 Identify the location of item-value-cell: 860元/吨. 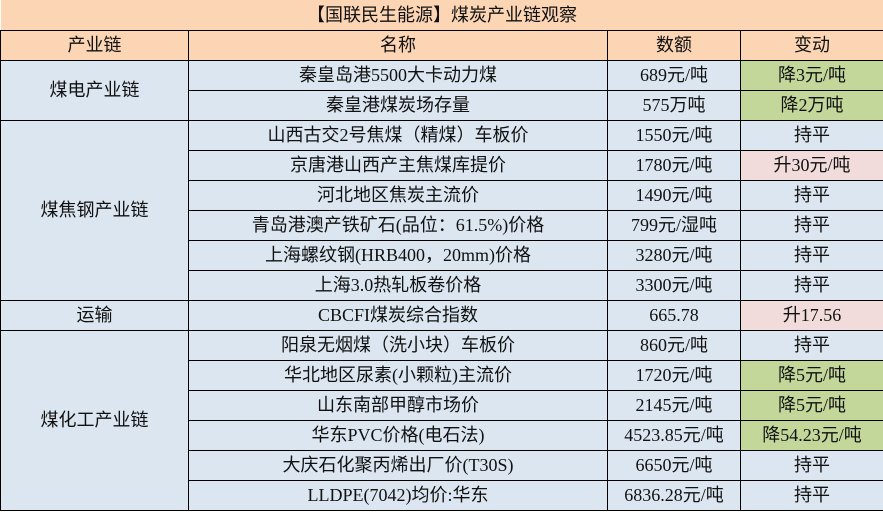
(674, 345).